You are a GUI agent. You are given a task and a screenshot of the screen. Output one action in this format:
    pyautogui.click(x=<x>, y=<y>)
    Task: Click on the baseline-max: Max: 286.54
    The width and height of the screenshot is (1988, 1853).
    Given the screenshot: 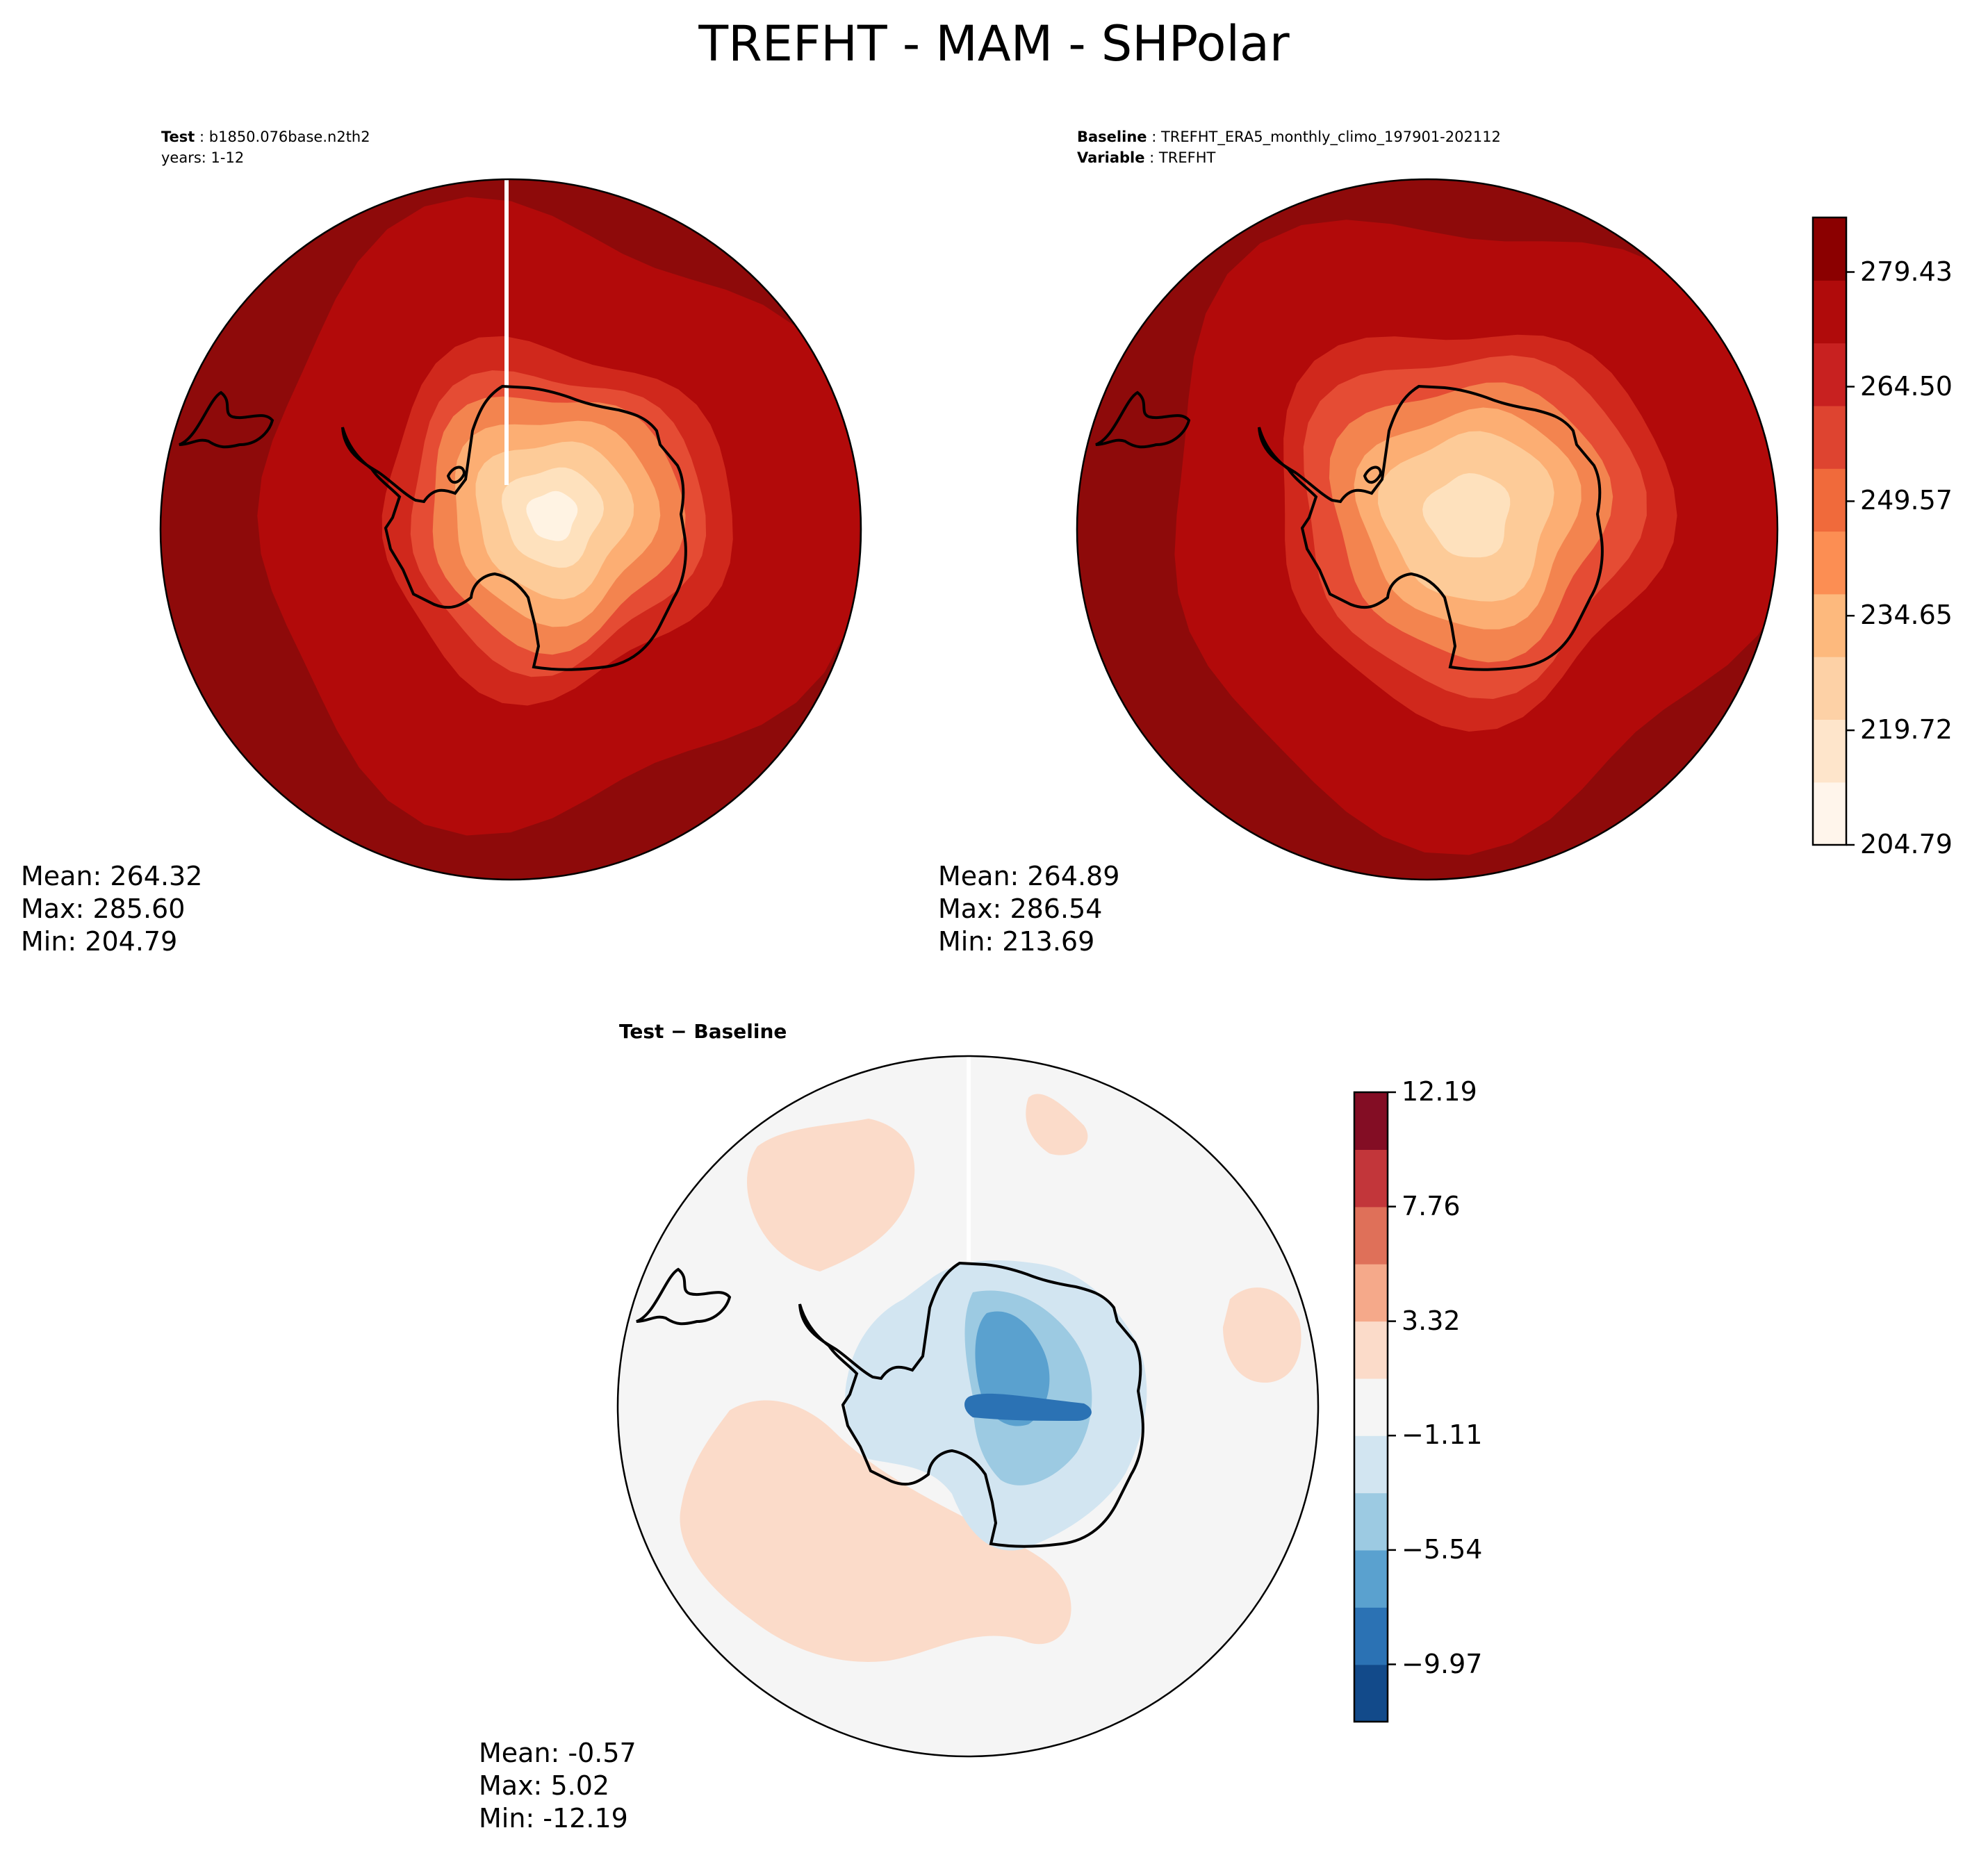 What is the action you would take?
    pyautogui.click(x=1020, y=908)
    